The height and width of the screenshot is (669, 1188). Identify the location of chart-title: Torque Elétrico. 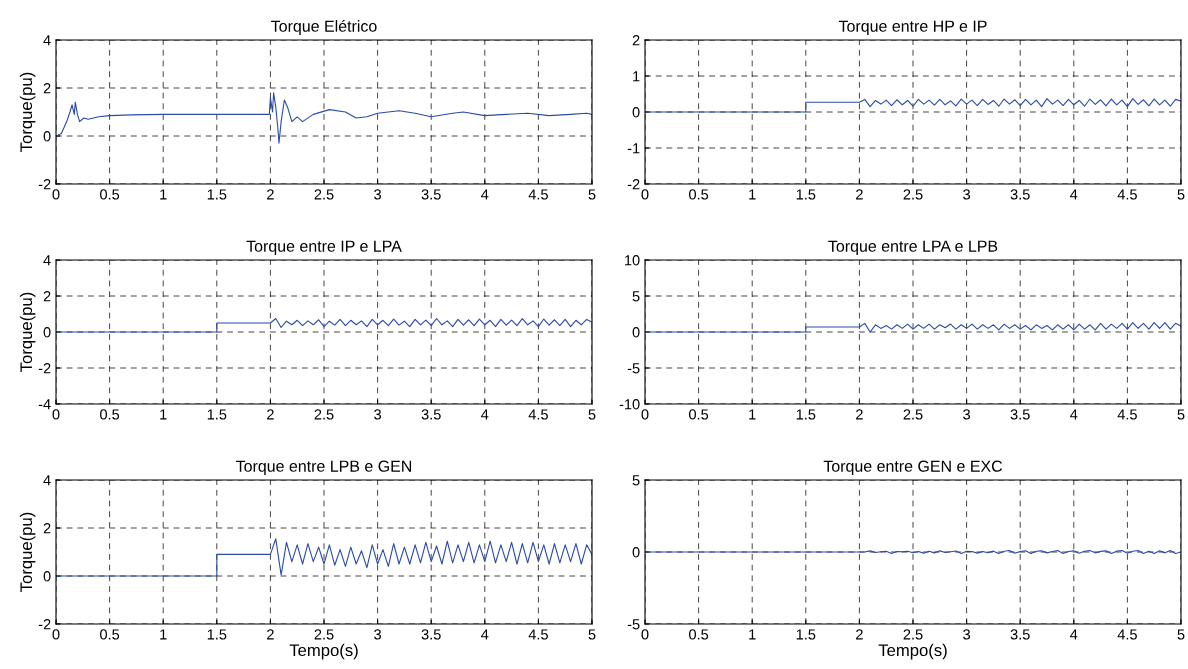
(324, 27).